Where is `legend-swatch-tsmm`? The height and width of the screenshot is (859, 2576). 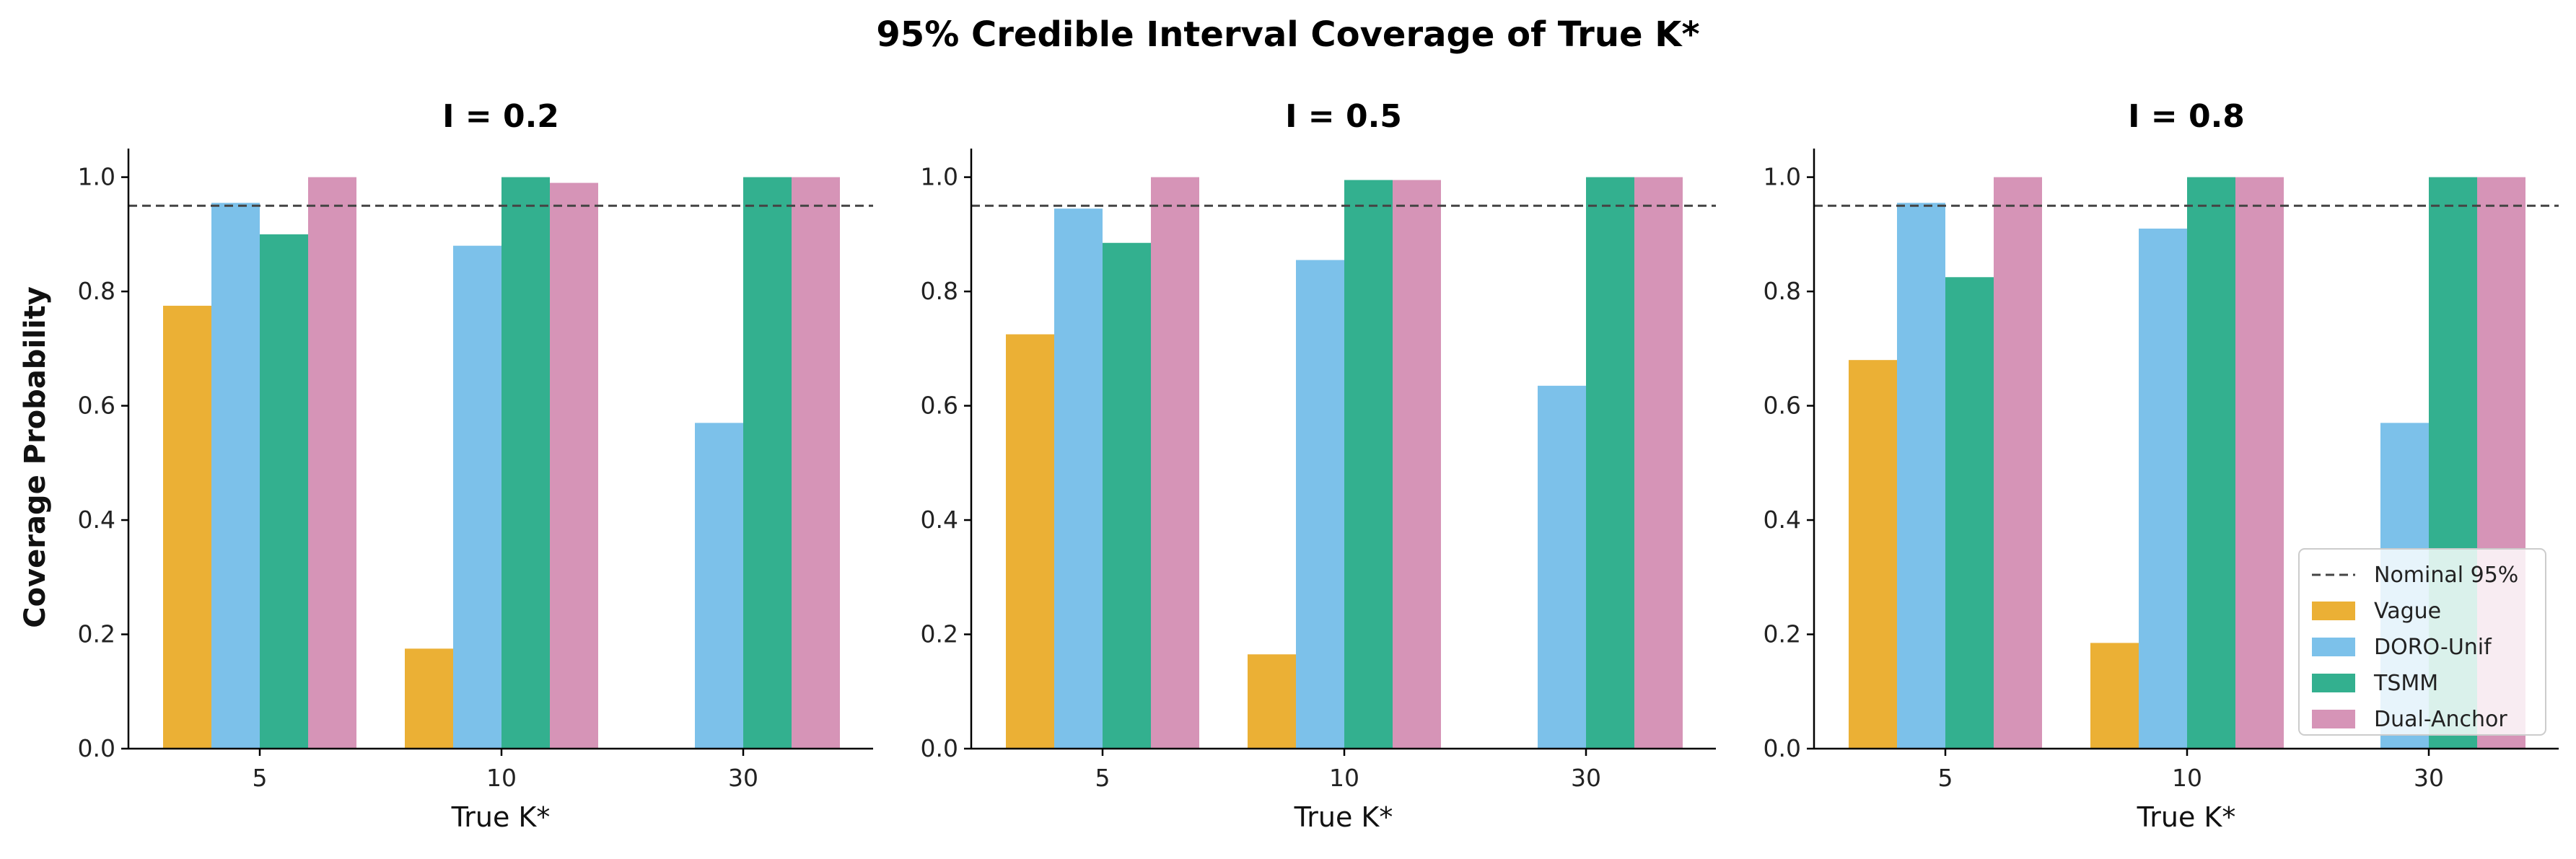 legend-swatch-tsmm is located at coordinates (2333, 683).